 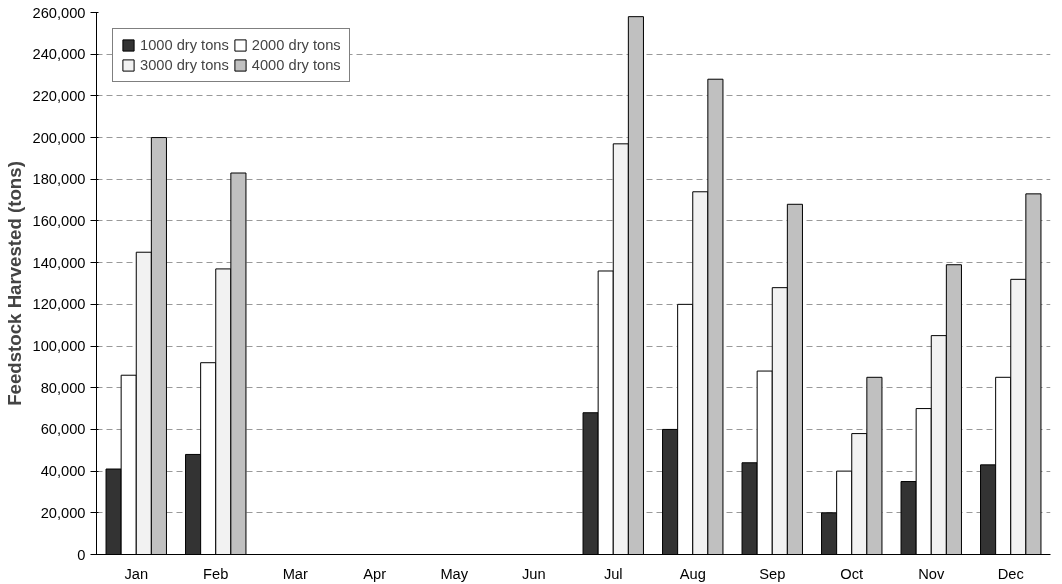 I want to click on legend-label: 2000 dry tons, so click(x=296, y=45).